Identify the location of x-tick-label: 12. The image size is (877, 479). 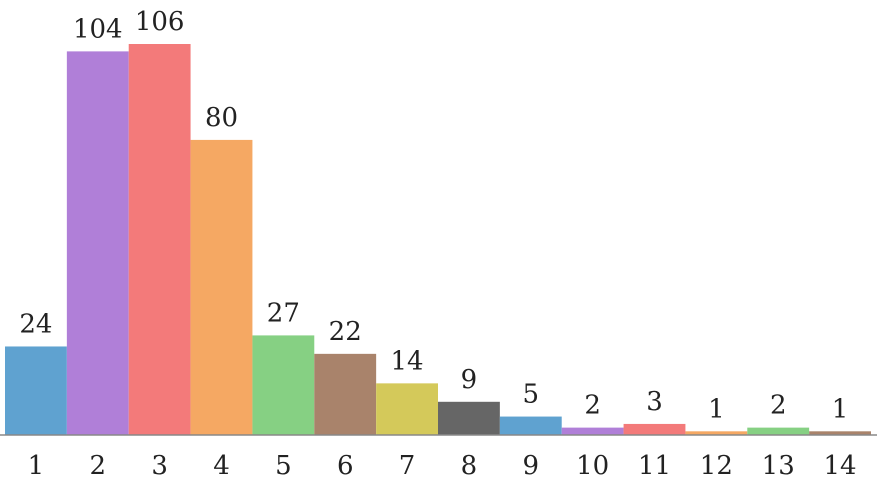
(716, 465).